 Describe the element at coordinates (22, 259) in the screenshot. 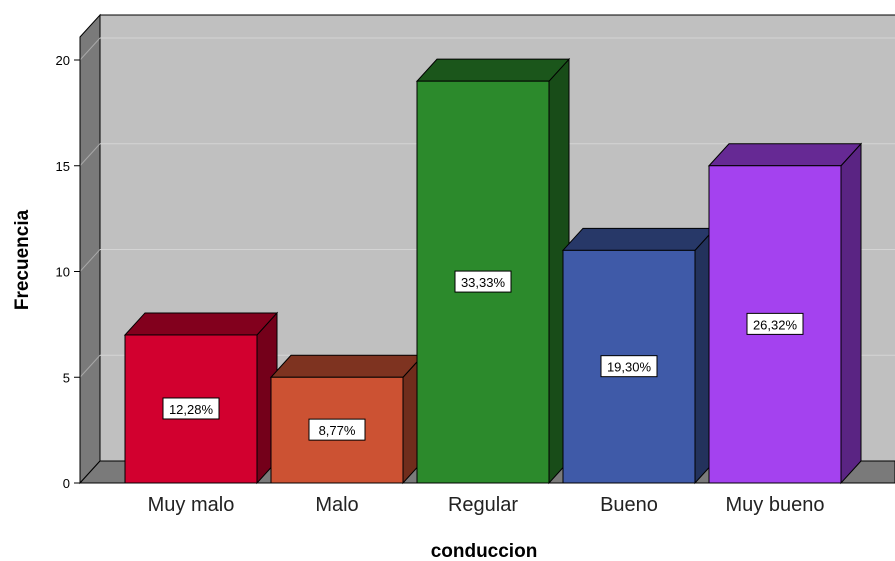

I see `y-axis-title: Frecuencia` at that location.